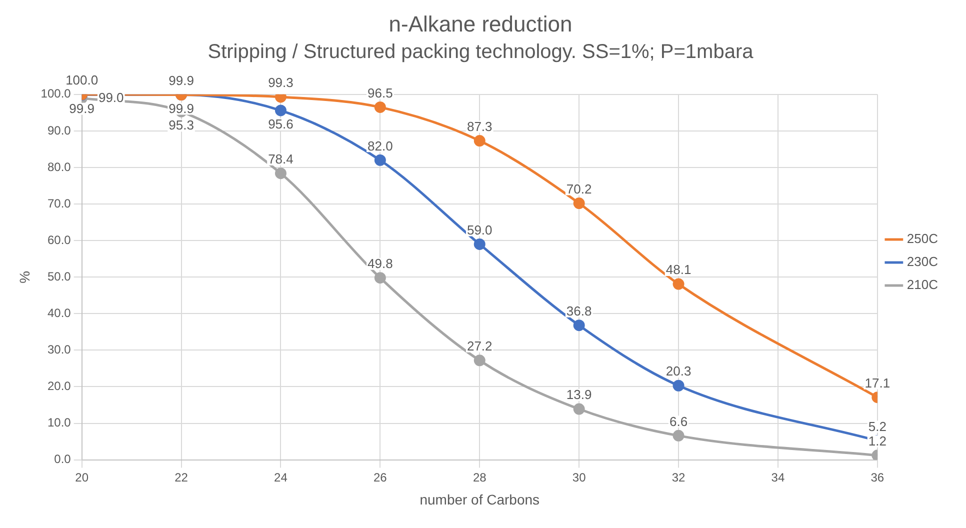  Describe the element at coordinates (877, 426) in the screenshot. I see `data-label: 5.2` at that location.